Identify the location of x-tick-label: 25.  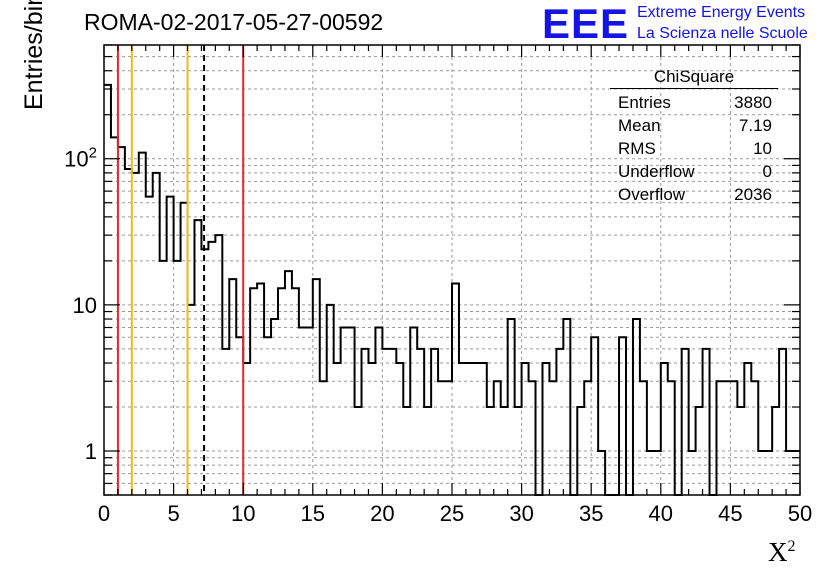
(452, 513).